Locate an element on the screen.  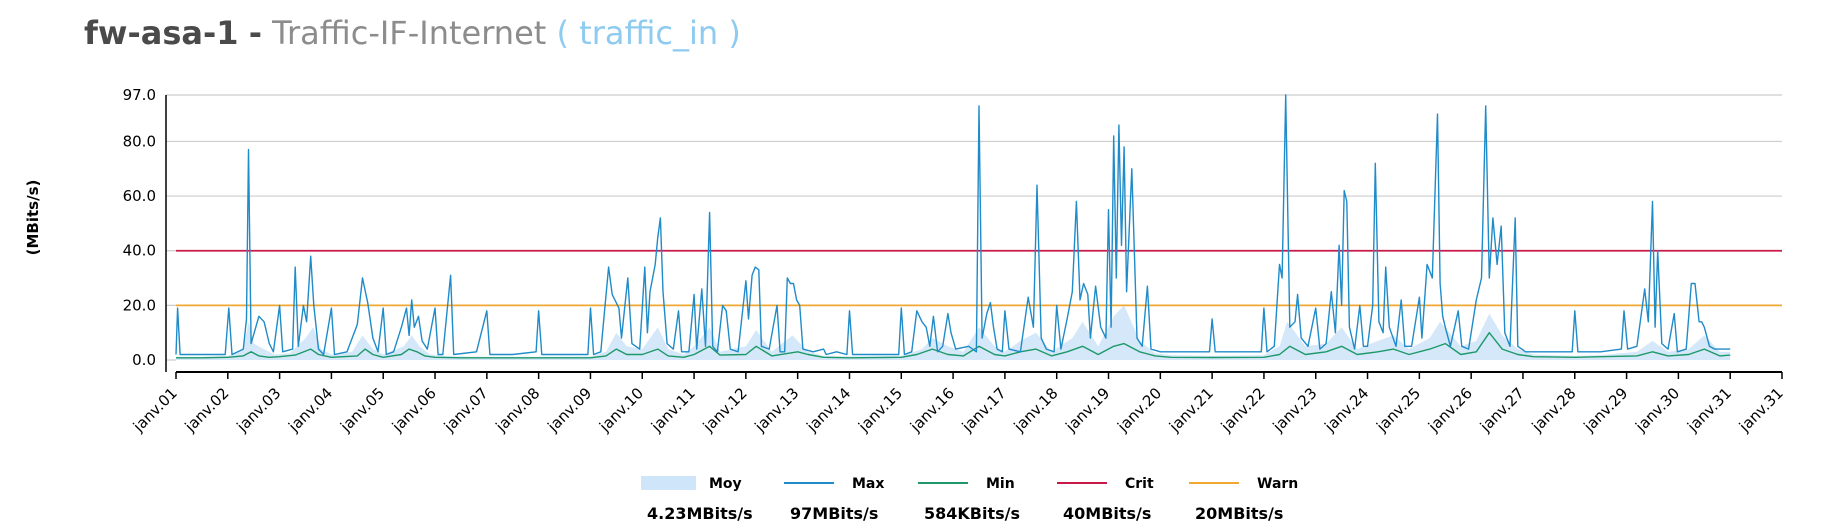
x-tick-label-13: janv.14 is located at coordinates (828, 410).